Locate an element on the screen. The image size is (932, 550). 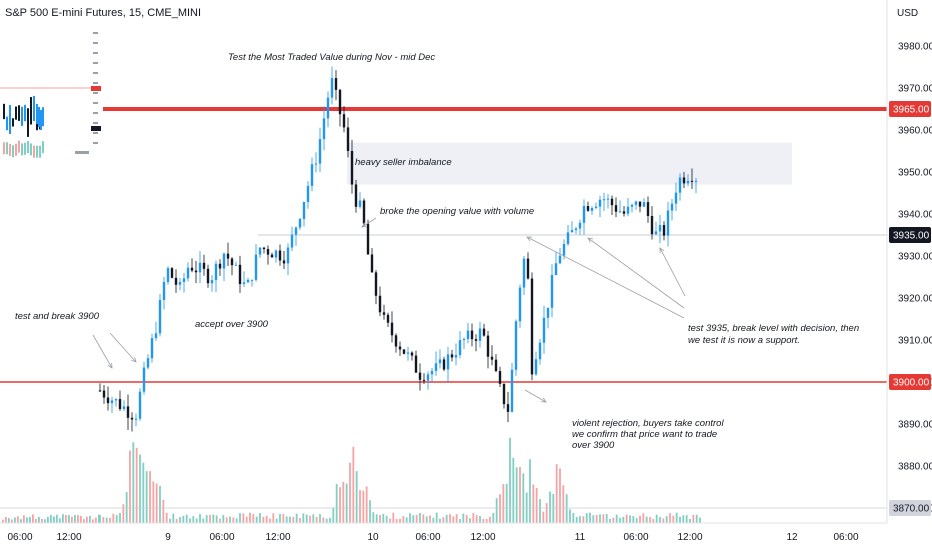
annotation-arrow is located at coordinates (605, 277).